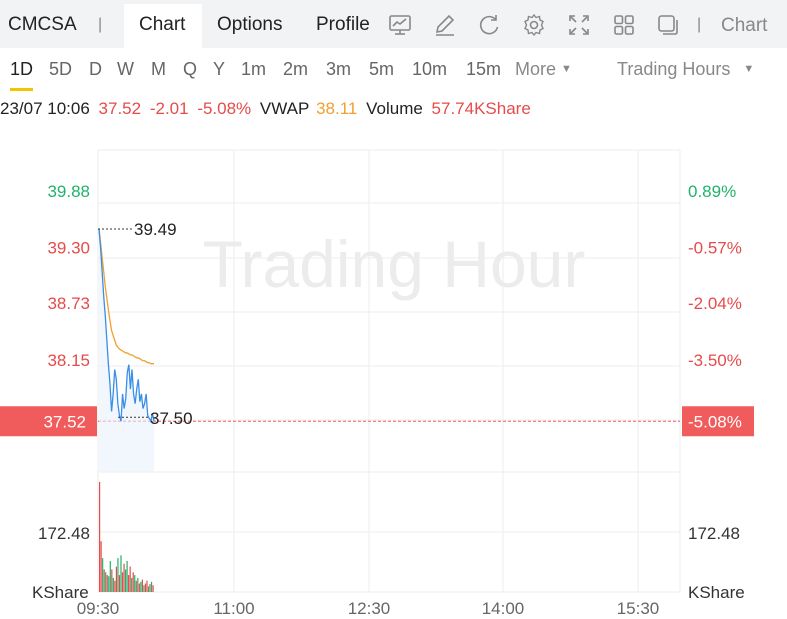 The width and height of the screenshot is (787, 619). I want to click on fullscreen-icon, so click(579, 25).